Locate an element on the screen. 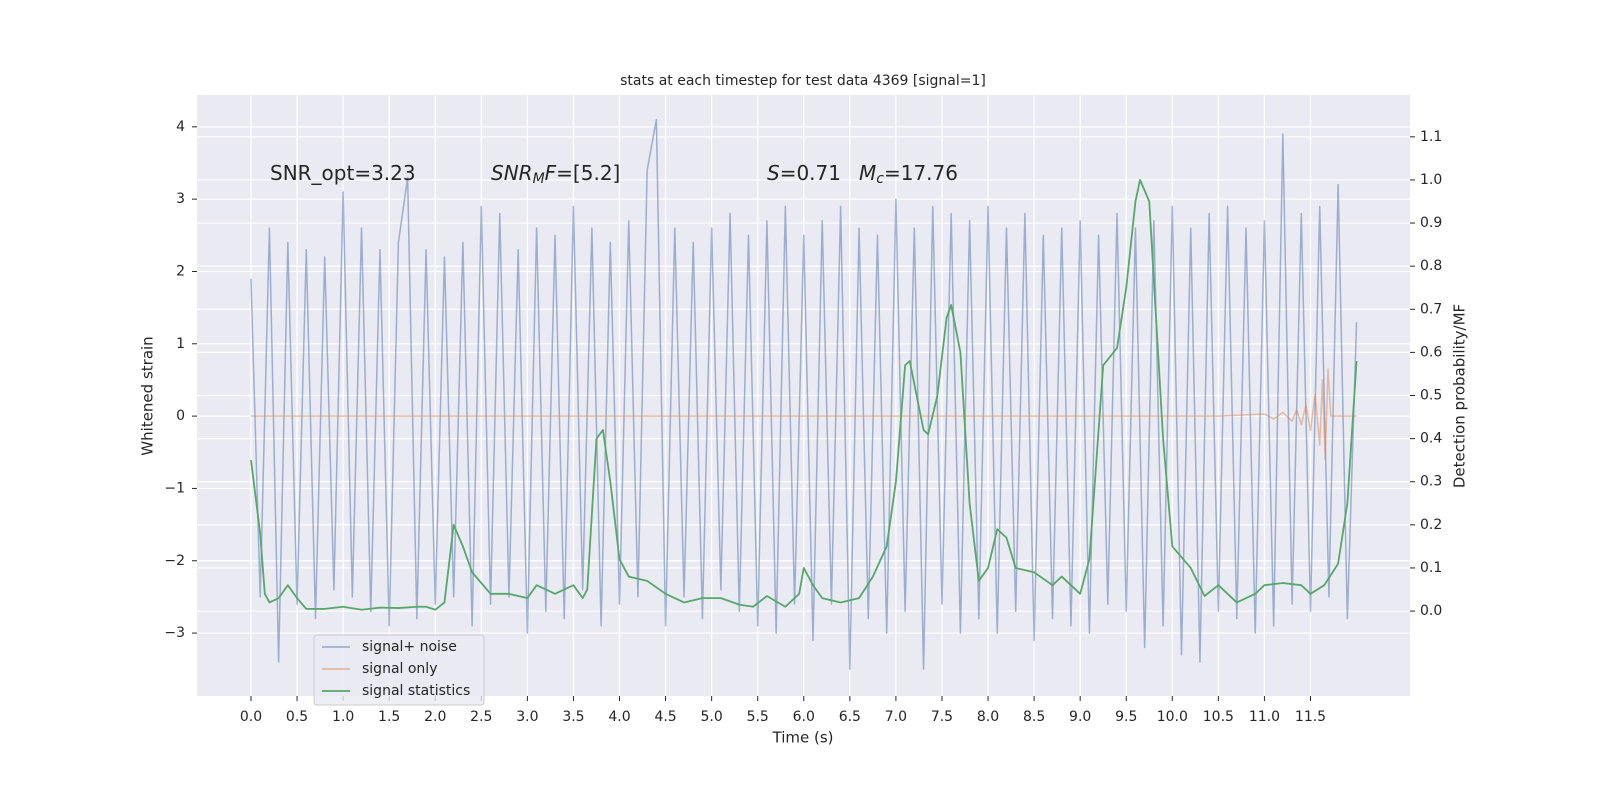  y-tick-label: −2 is located at coordinates (174, 561).